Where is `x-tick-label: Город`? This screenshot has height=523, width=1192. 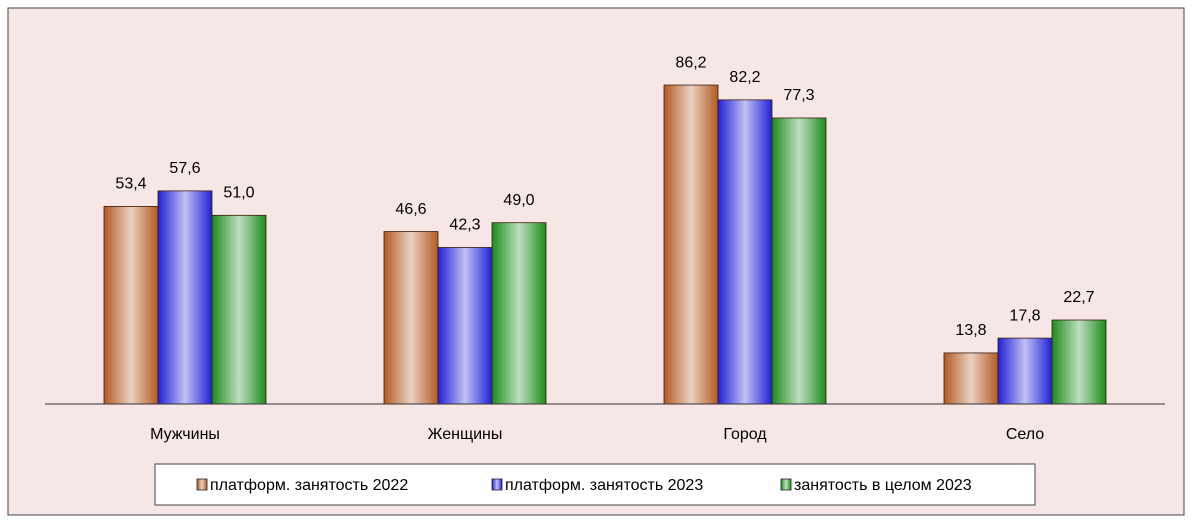
x-tick-label: Город is located at coordinates (745, 434).